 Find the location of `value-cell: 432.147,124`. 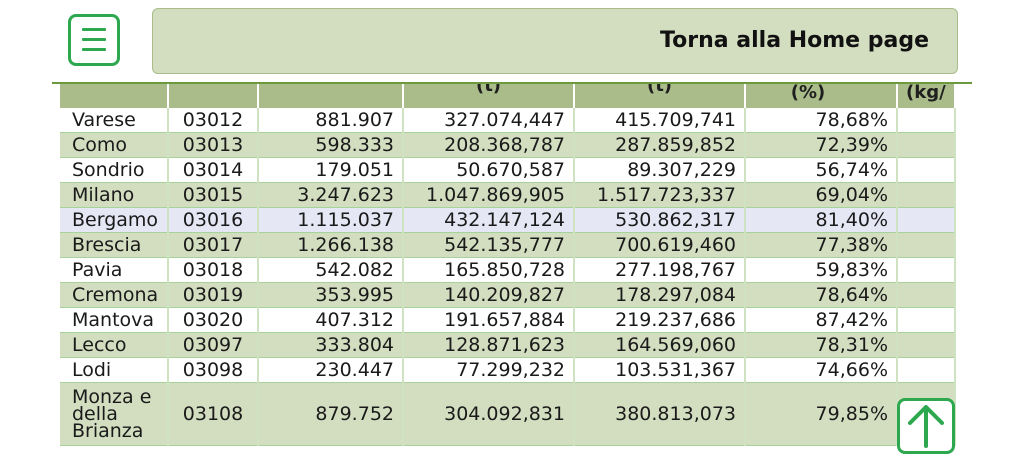

value-cell: 432.147,124 is located at coordinates (489, 220).